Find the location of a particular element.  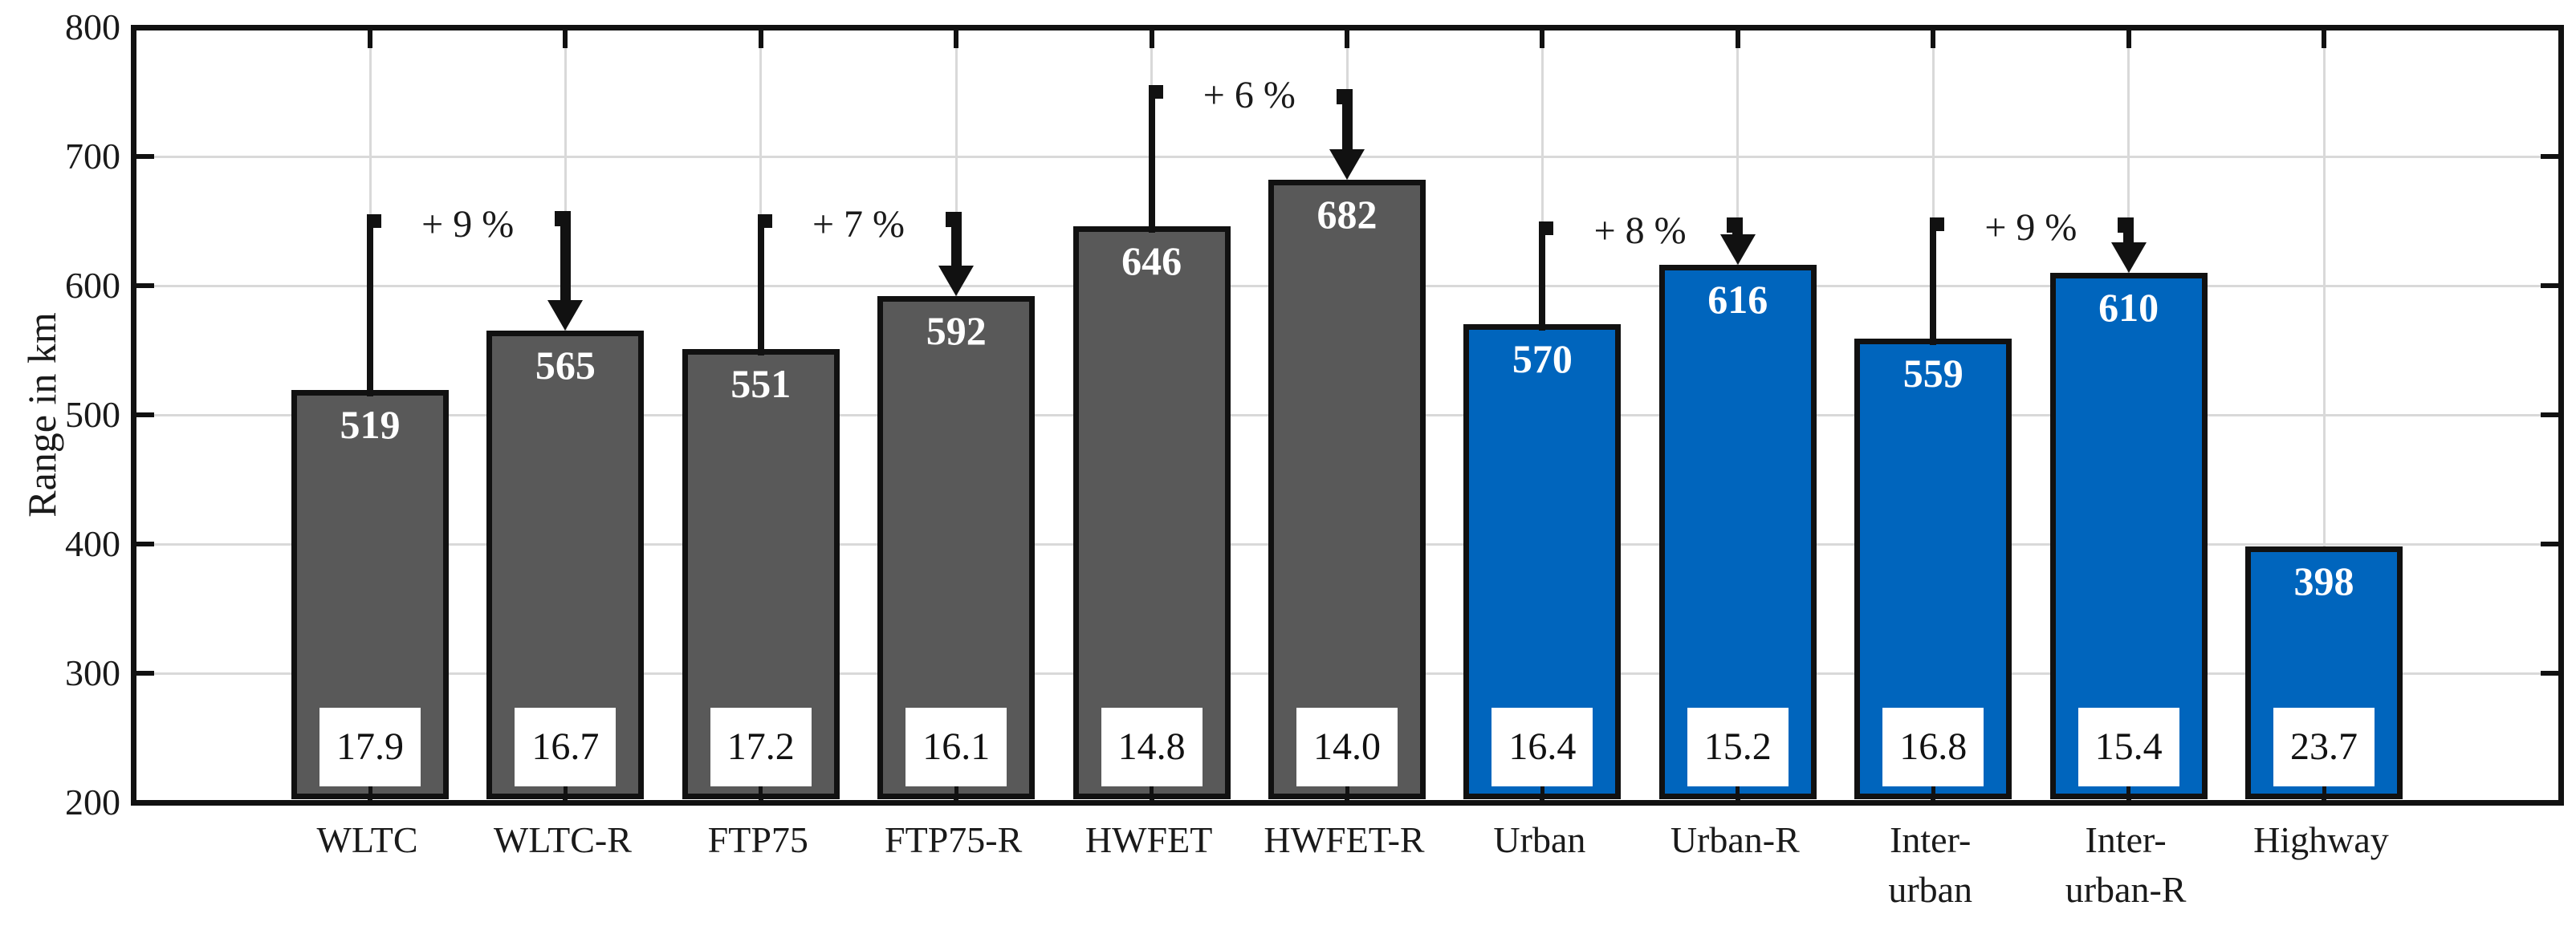

y-tick-label: 200 is located at coordinates (92, 802).